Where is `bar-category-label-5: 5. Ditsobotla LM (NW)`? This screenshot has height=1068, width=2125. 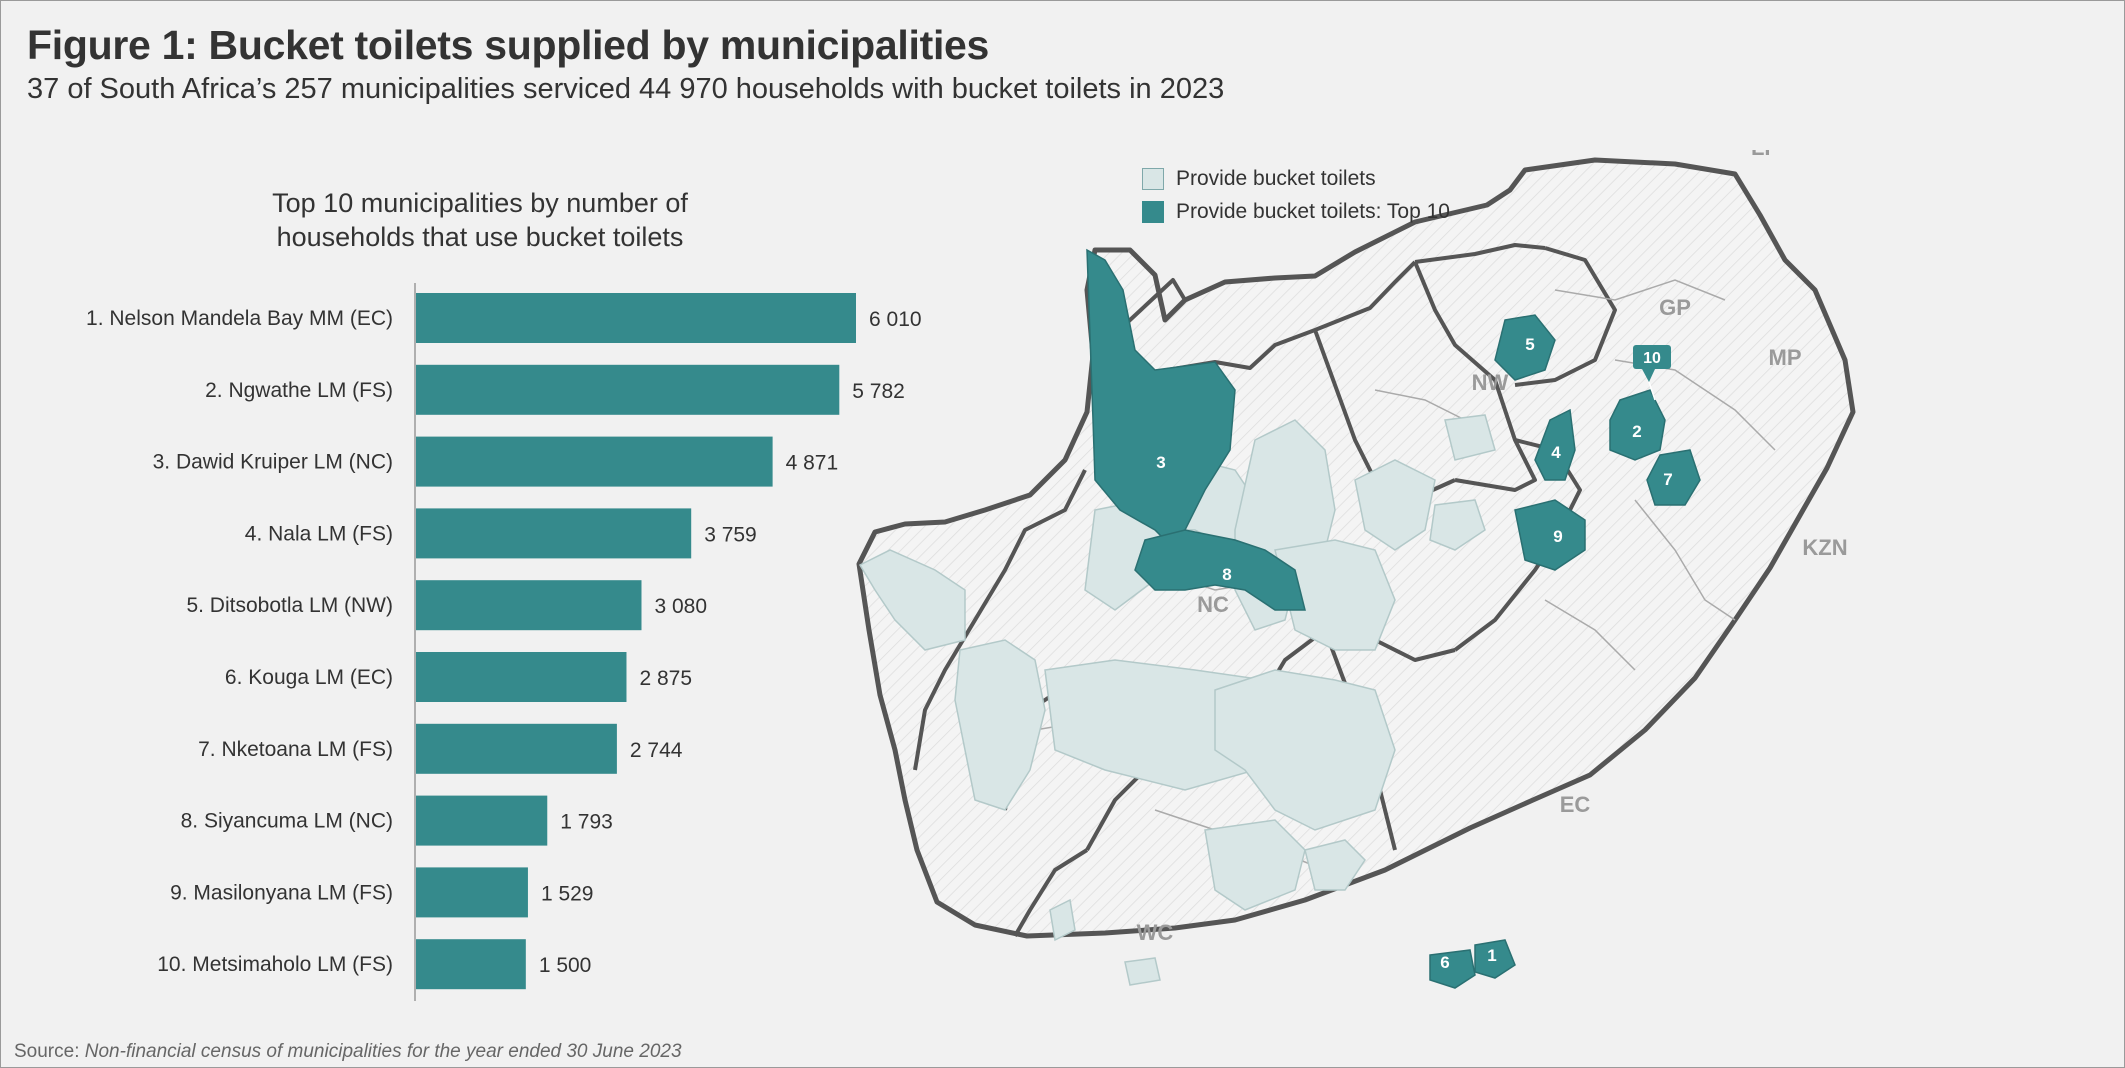
bar-category-label-5: 5. Ditsobotla LM (NW) is located at coordinates (289, 605).